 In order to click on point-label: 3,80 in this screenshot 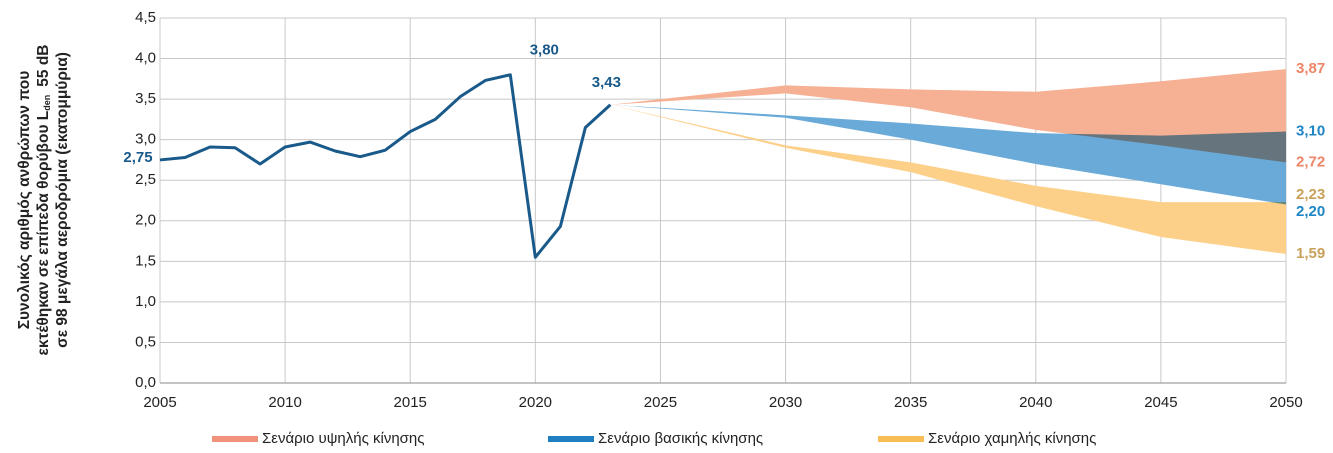, I will do `click(544, 50)`.